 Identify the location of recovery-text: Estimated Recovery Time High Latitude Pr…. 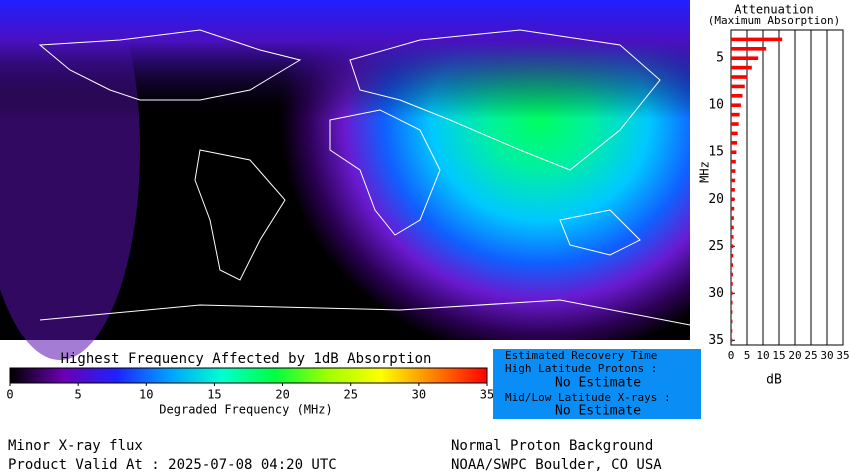
(588, 384).